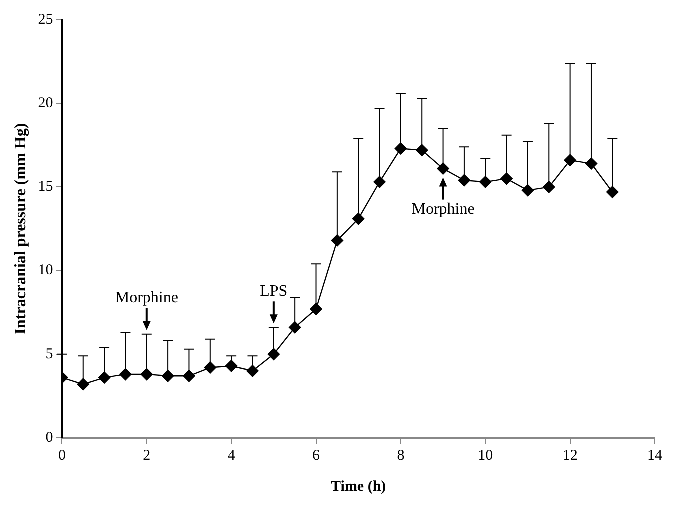 The height and width of the screenshot is (508, 677). Describe the element at coordinates (316, 456) in the screenshot. I see `x-tick-label: 6` at that location.